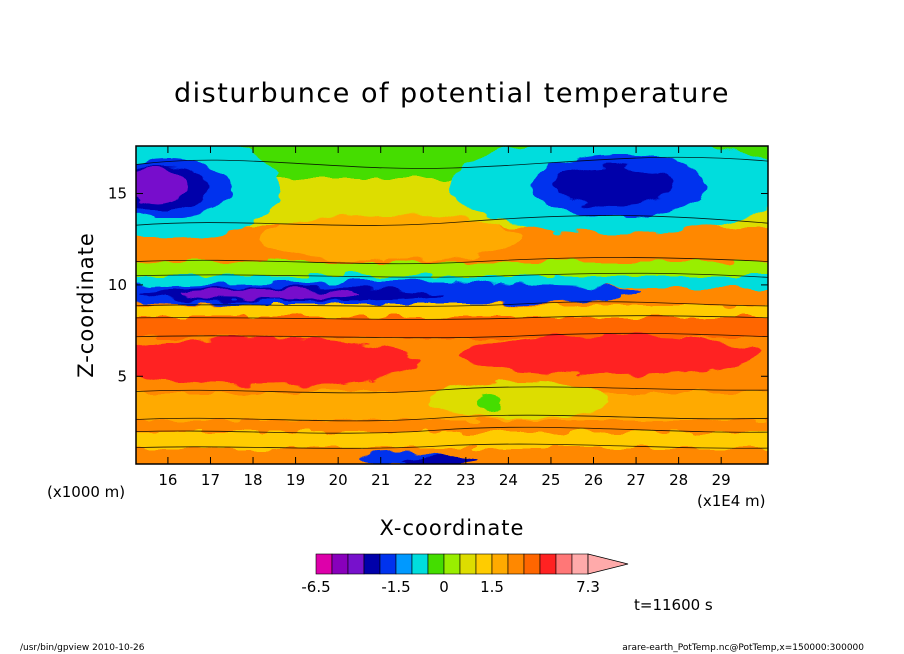  Describe the element at coordinates (380, 480) in the screenshot. I see `x-tick-label: 21` at that location.